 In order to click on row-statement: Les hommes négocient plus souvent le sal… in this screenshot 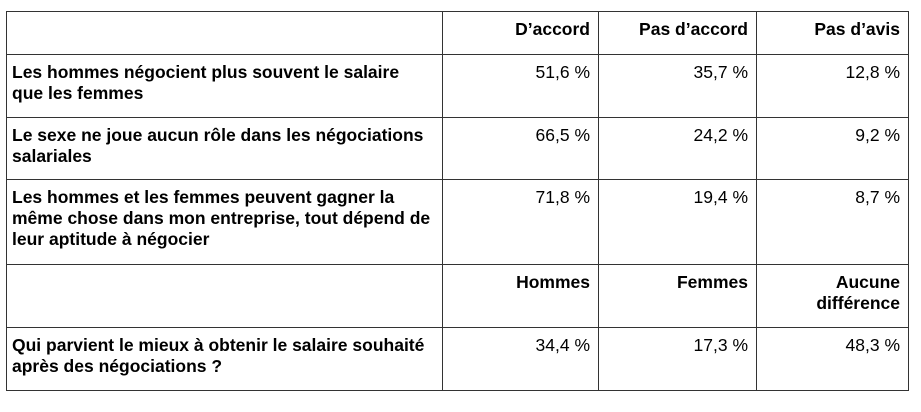, I will do `click(224, 86)`.